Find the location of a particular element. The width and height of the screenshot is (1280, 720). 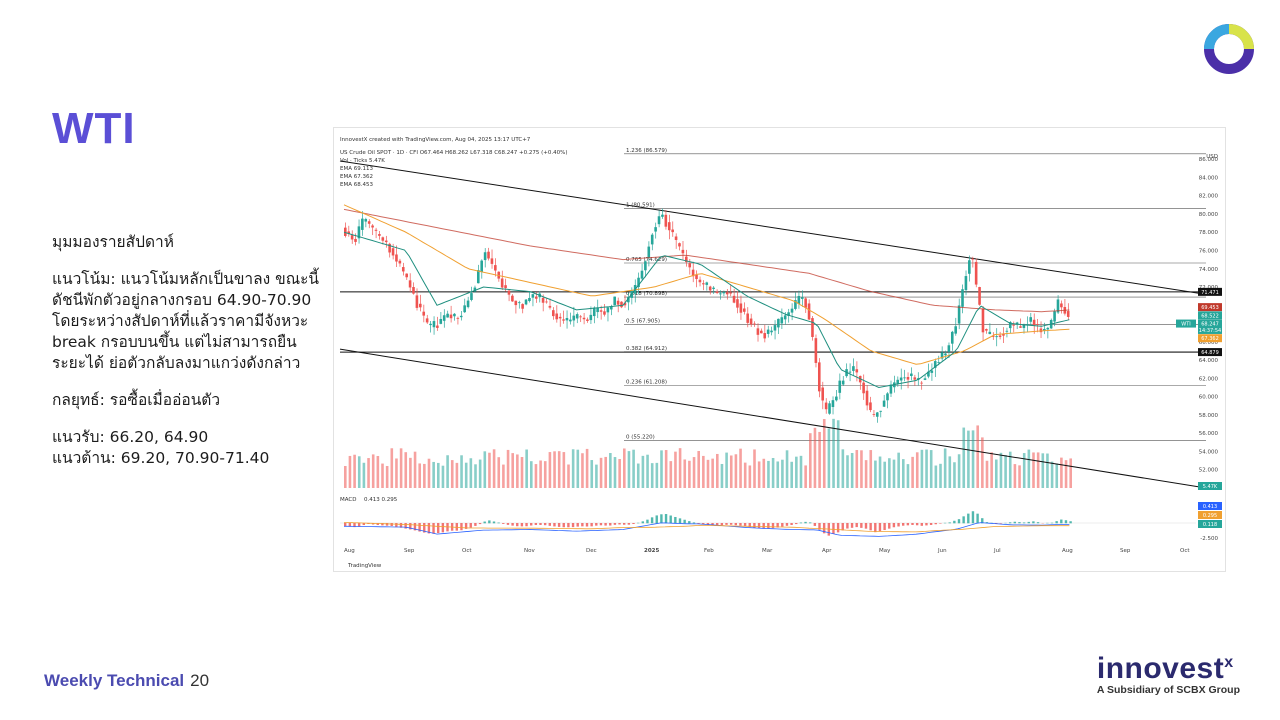

x-axis-label: 2025 is located at coordinates (651, 551).